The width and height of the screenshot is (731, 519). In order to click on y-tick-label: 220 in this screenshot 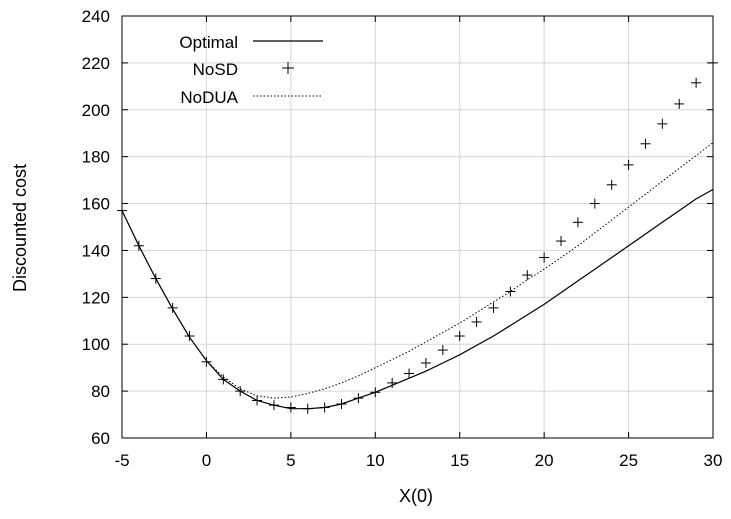, I will do `click(96, 63)`.